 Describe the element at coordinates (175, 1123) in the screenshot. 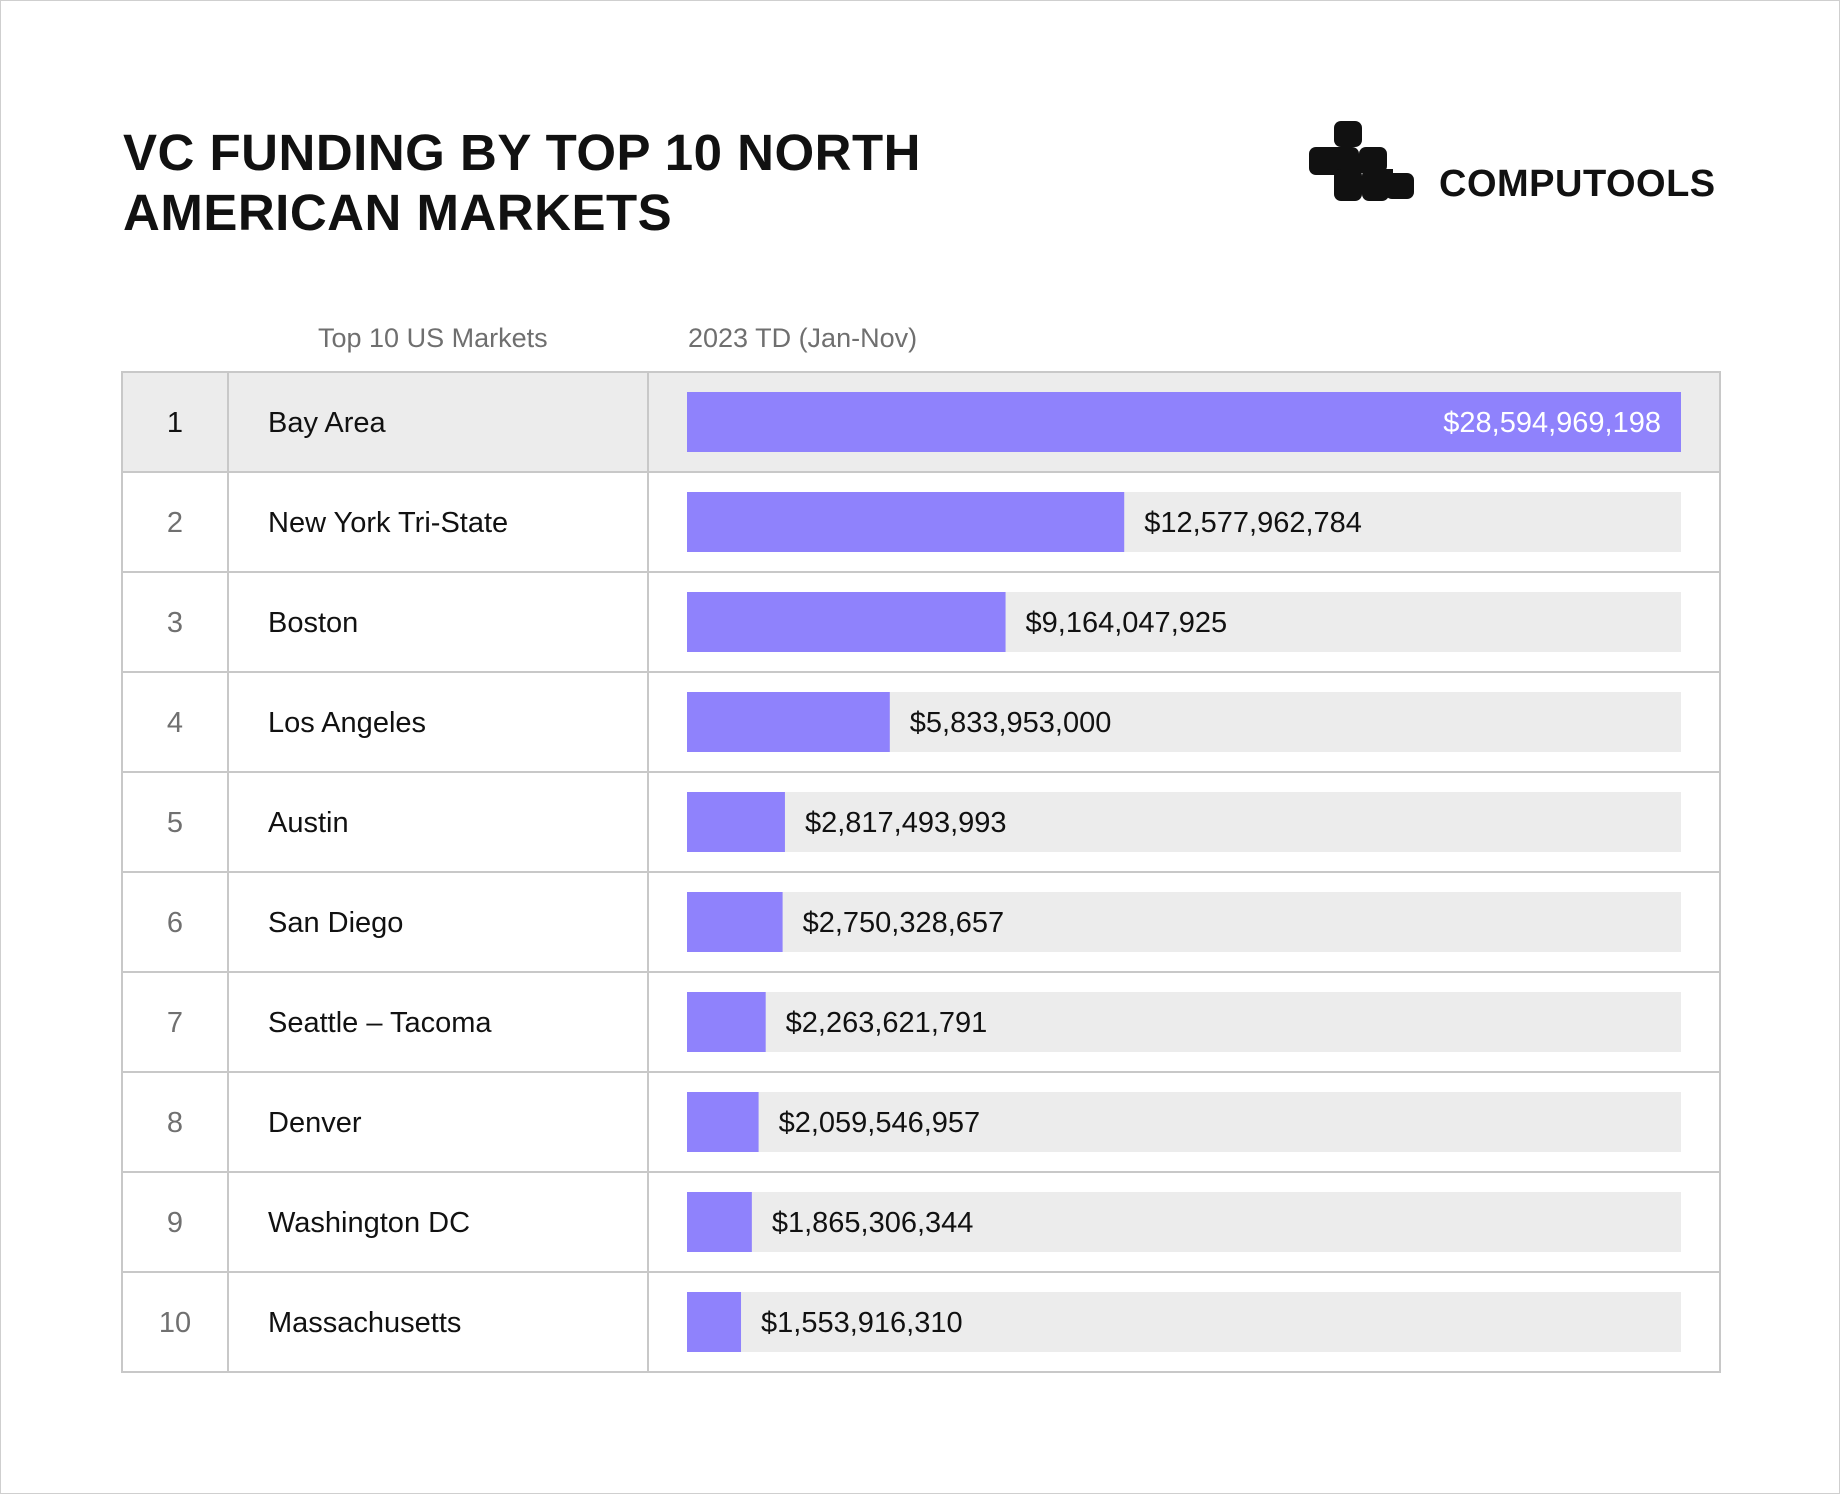

I see `rank-number: 8` at that location.